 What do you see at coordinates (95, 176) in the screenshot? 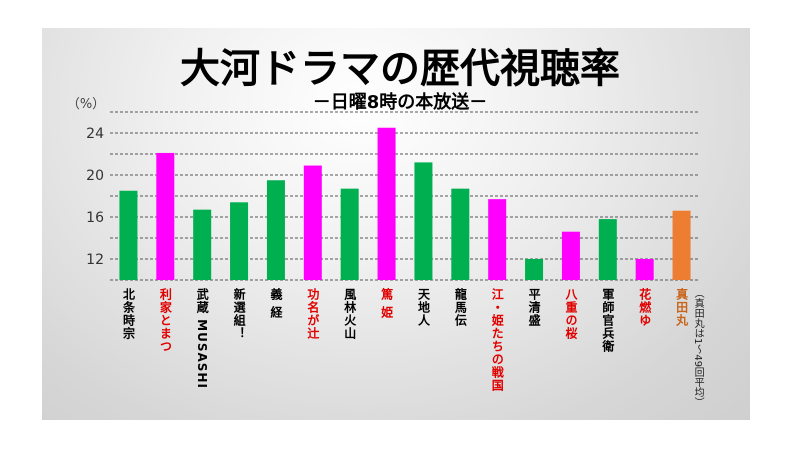
I see `y-tick-label: 20` at bounding box center [95, 176].